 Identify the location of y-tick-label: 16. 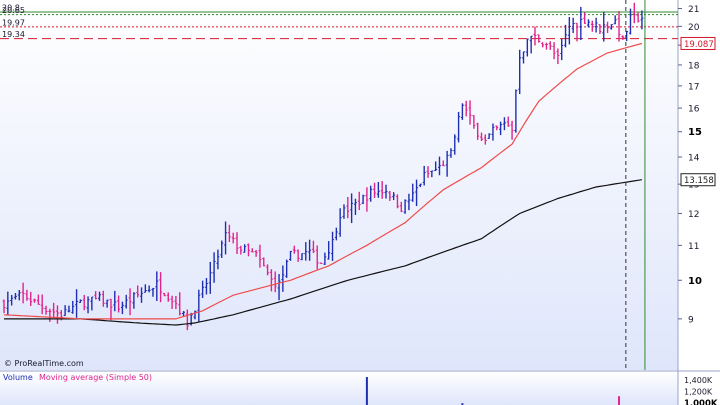
(694, 110).